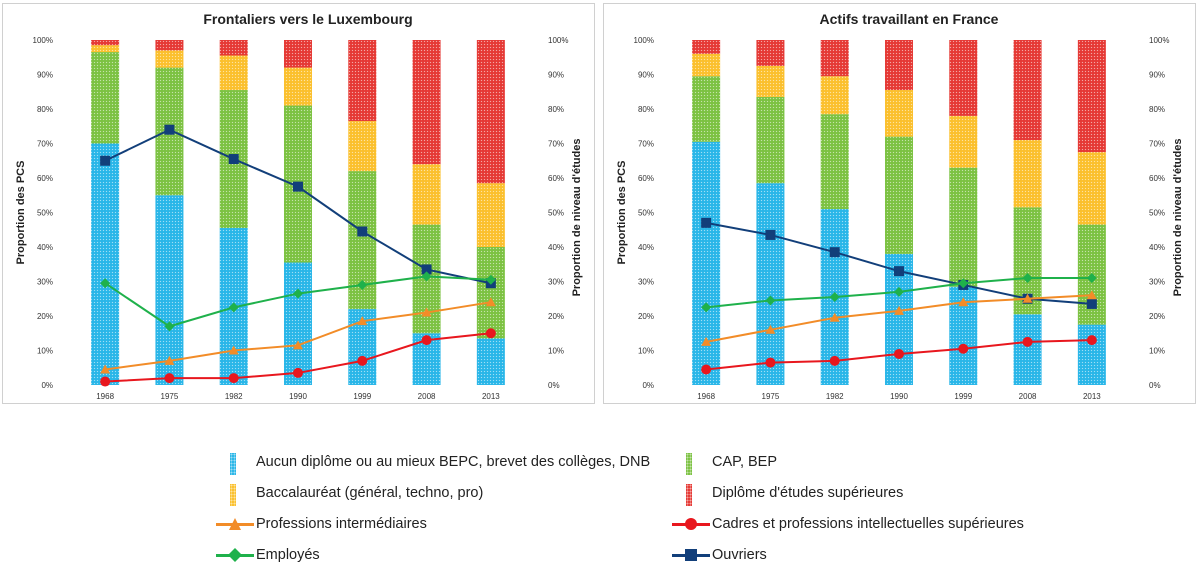  I want to click on x-tick-label: 1968, so click(706, 396).